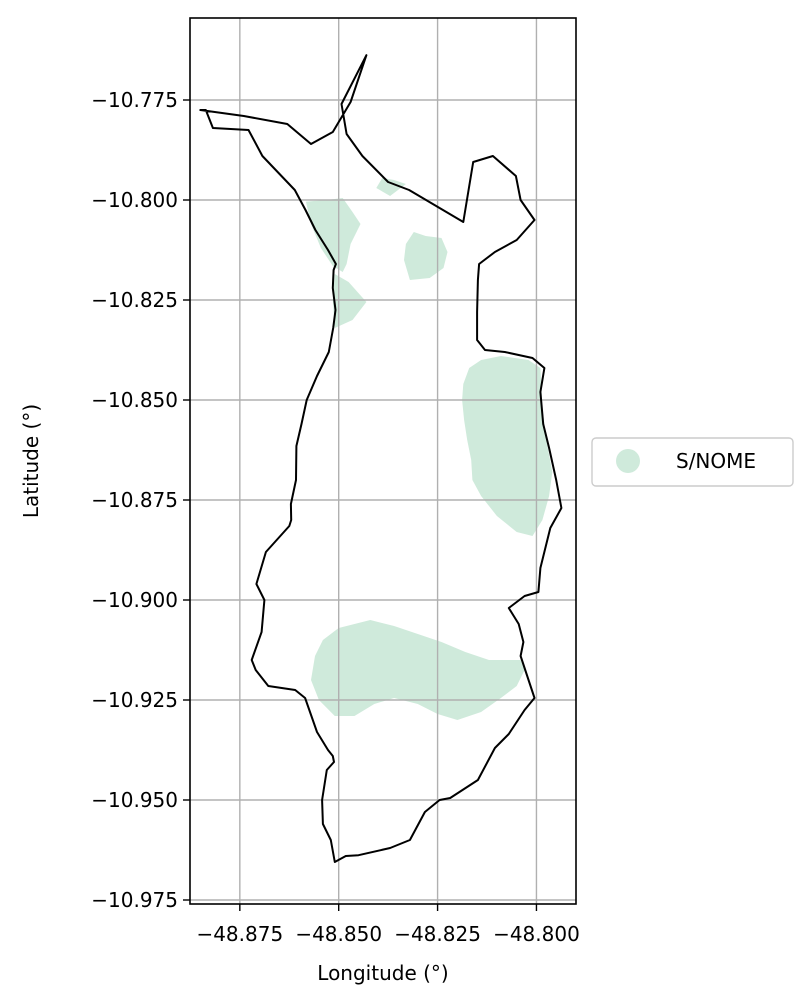 The height and width of the screenshot is (1006, 812). What do you see at coordinates (437, 934) in the screenshot?
I see `x-tick-label-3: −48.825` at bounding box center [437, 934].